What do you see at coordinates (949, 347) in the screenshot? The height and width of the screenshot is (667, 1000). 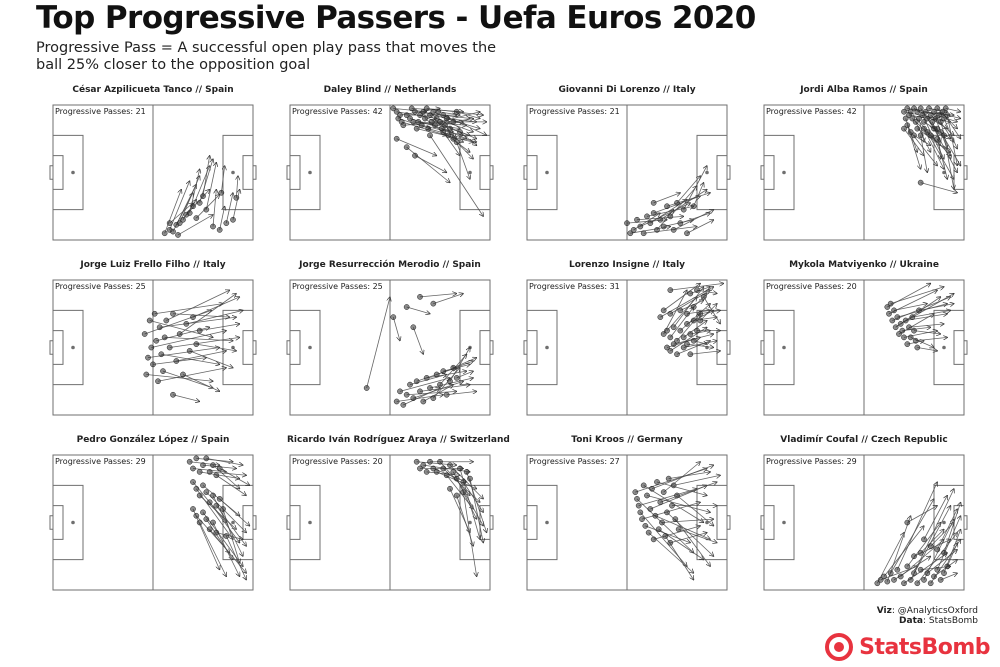 I see `right-penalty-box` at bounding box center [949, 347].